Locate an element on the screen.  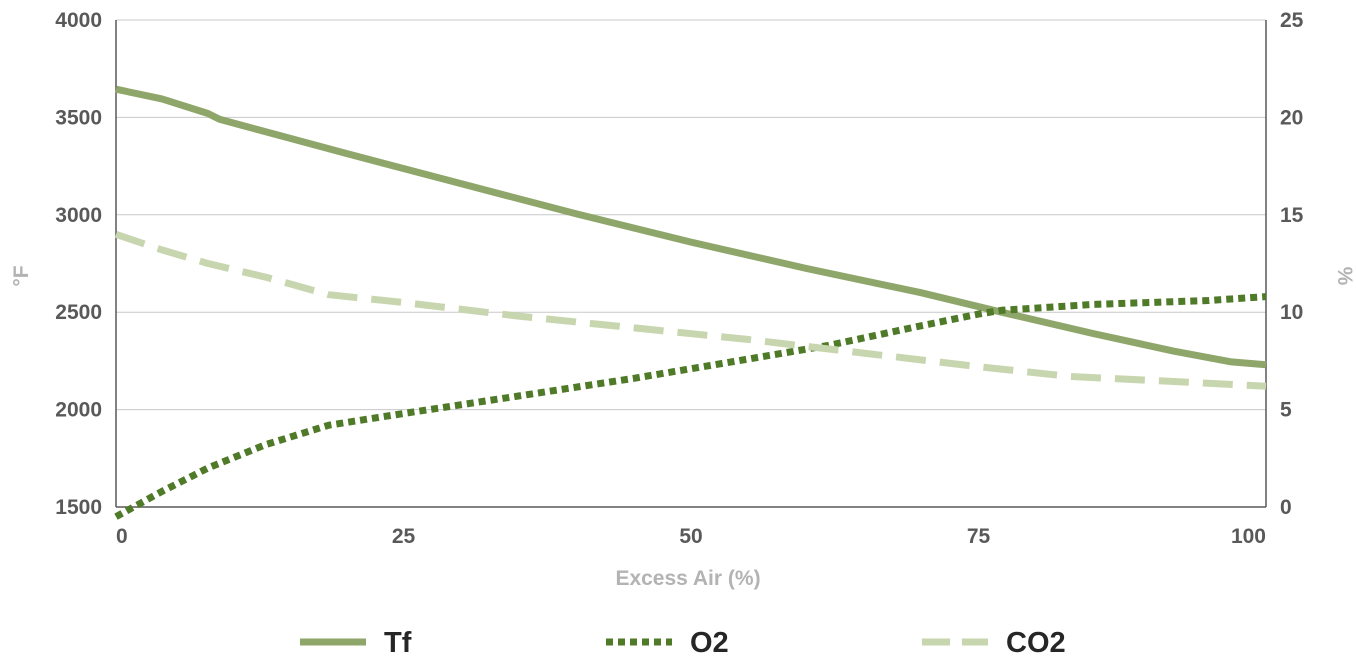
right-tick-label: 15 is located at coordinates (1292, 215).